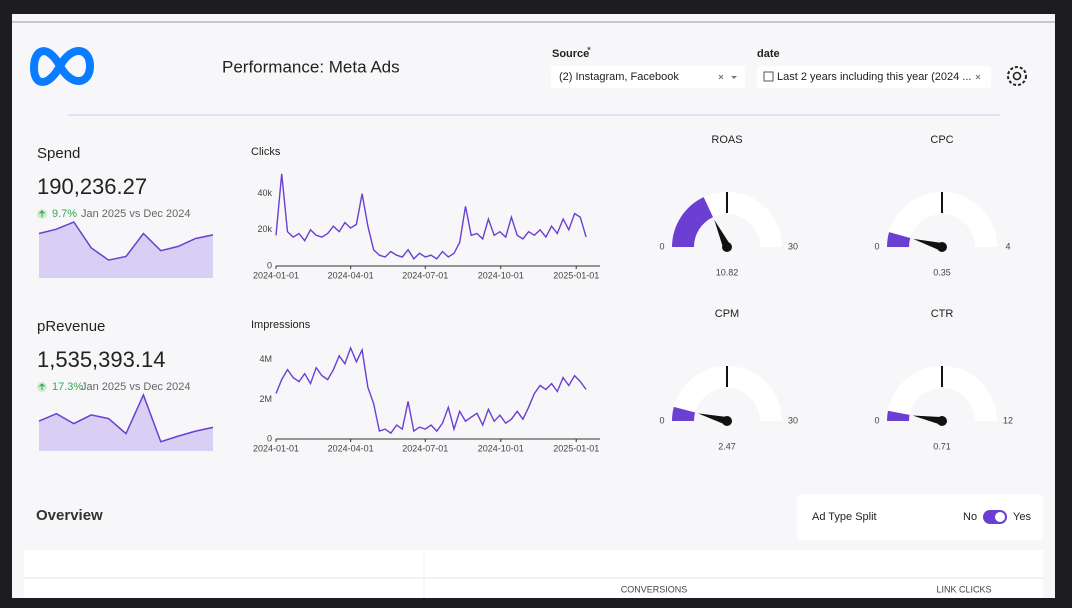 The image size is (1072, 608). Describe the element at coordinates (64, 214) in the screenshot. I see `kpi-change: 9.7%` at that location.